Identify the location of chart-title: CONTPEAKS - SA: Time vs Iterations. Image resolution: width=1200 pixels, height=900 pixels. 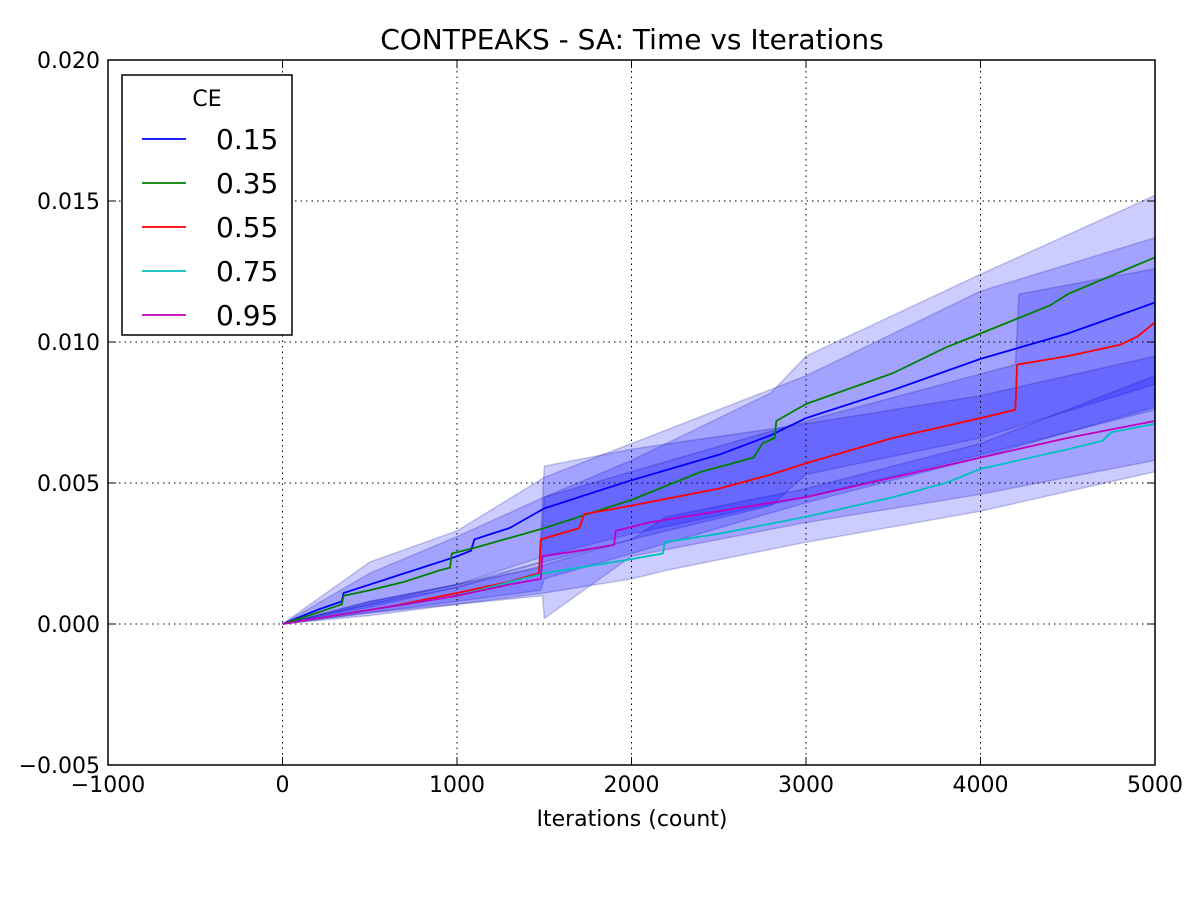
(632, 39).